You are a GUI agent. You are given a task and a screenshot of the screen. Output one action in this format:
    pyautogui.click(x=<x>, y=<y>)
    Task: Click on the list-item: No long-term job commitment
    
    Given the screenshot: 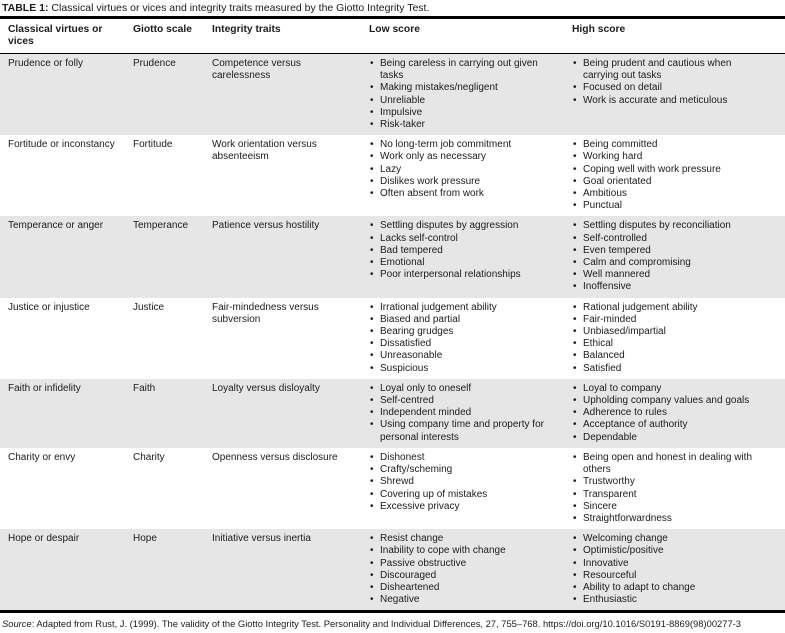 What is the action you would take?
    pyautogui.click(x=465, y=145)
    